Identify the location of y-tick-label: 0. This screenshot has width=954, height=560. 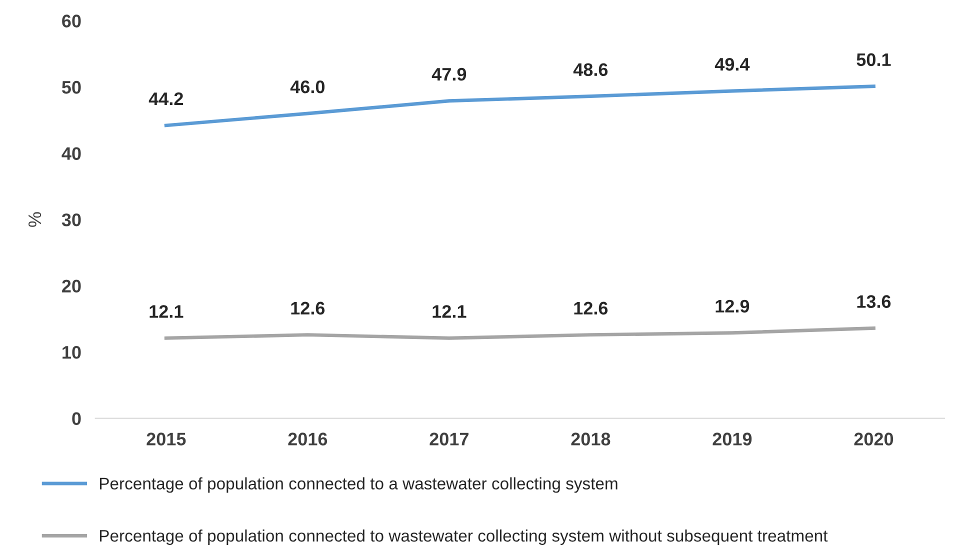
(76, 419).